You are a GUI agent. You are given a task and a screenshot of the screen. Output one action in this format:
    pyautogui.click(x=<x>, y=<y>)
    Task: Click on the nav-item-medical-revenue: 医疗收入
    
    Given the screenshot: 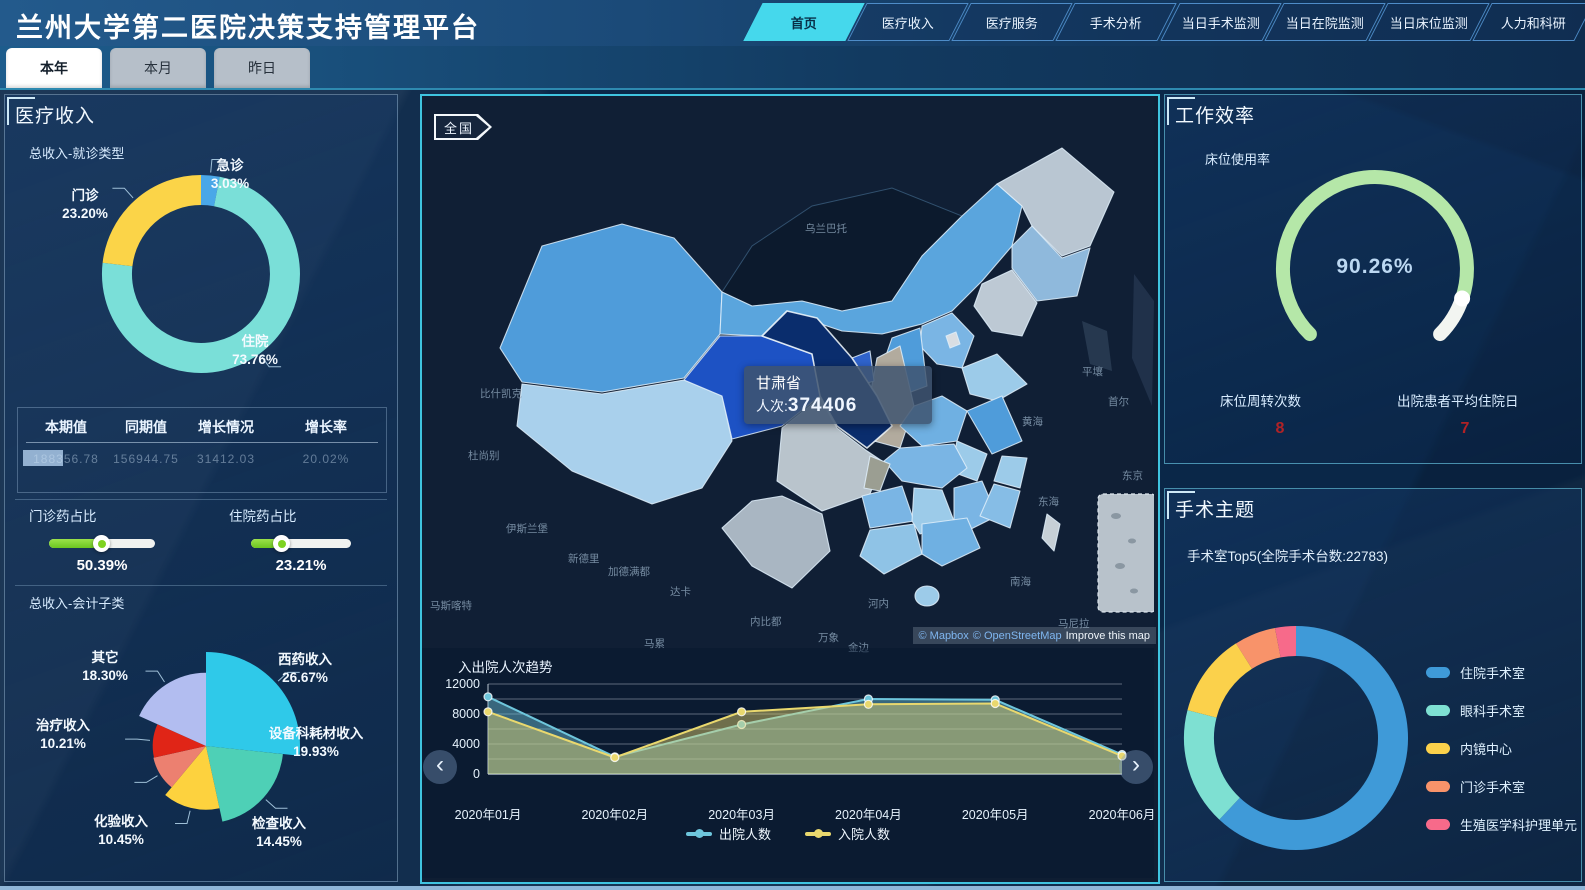 What is the action you would take?
    pyautogui.click(x=908, y=22)
    